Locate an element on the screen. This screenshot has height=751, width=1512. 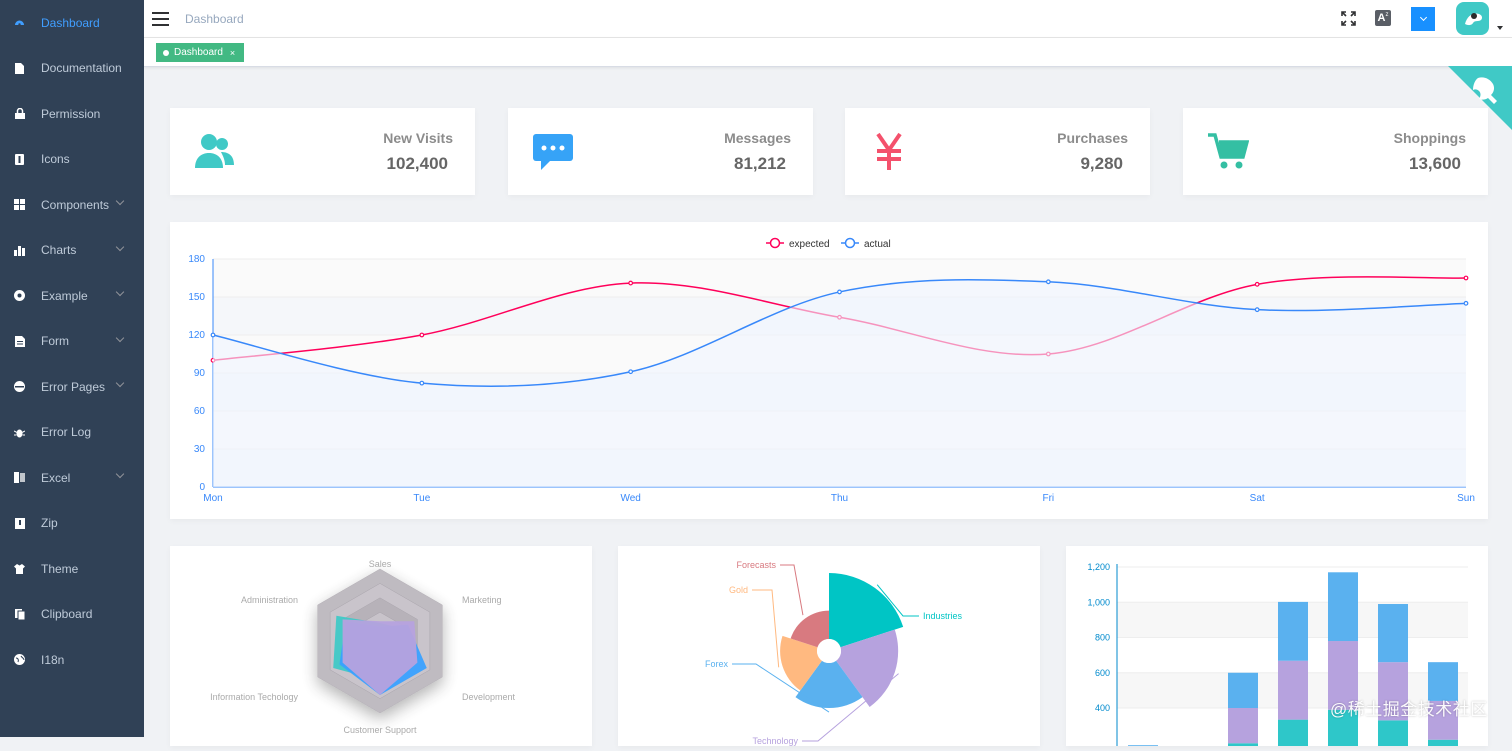
sidebar-item-error-log: Error Log is located at coordinates (72, 432).